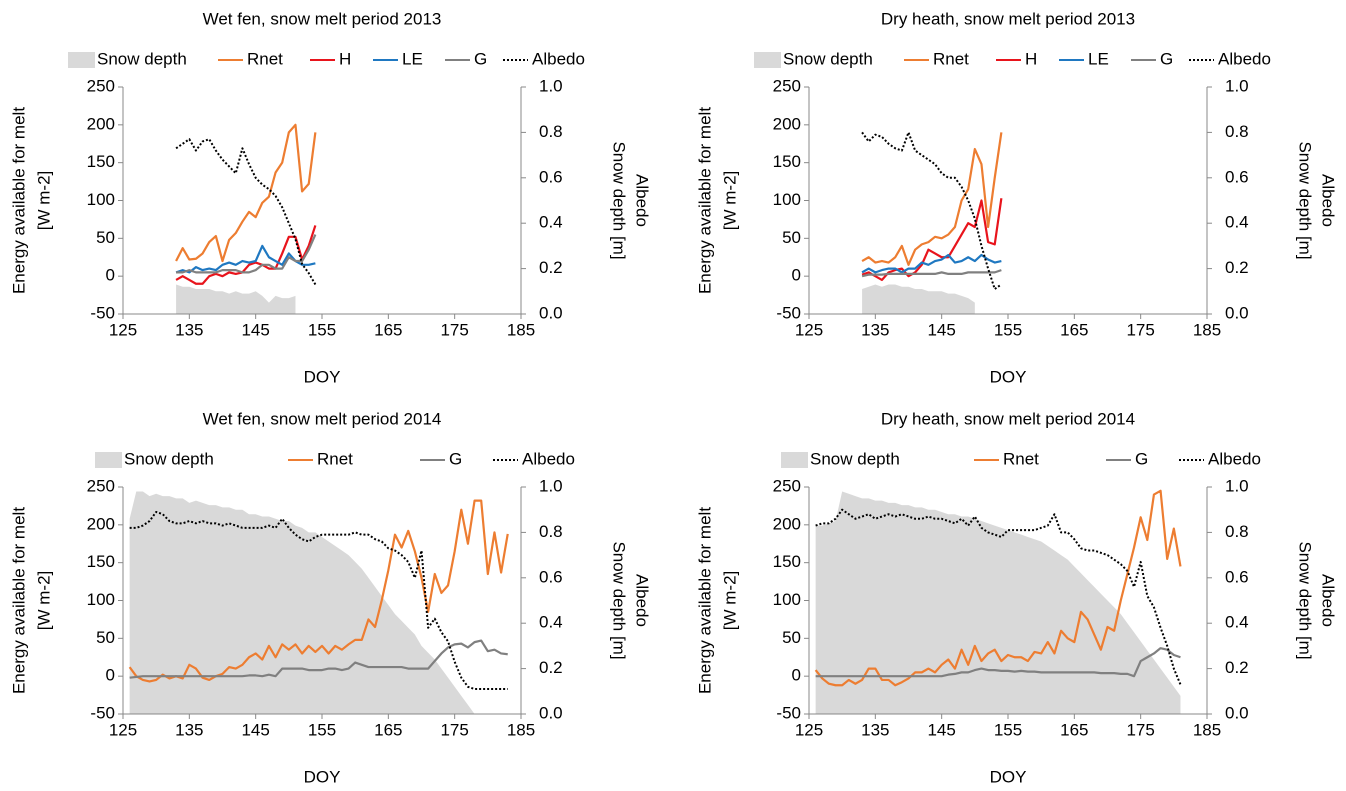  I want to click on y-tick-label: 200, so click(787, 523).